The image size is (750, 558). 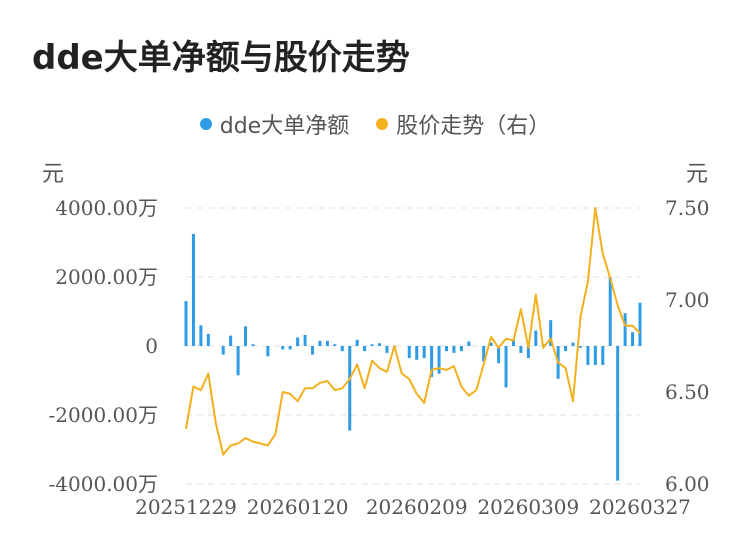 What do you see at coordinates (687, 392) in the screenshot?
I see `right-axis-tick-label: 6.50` at bounding box center [687, 392].